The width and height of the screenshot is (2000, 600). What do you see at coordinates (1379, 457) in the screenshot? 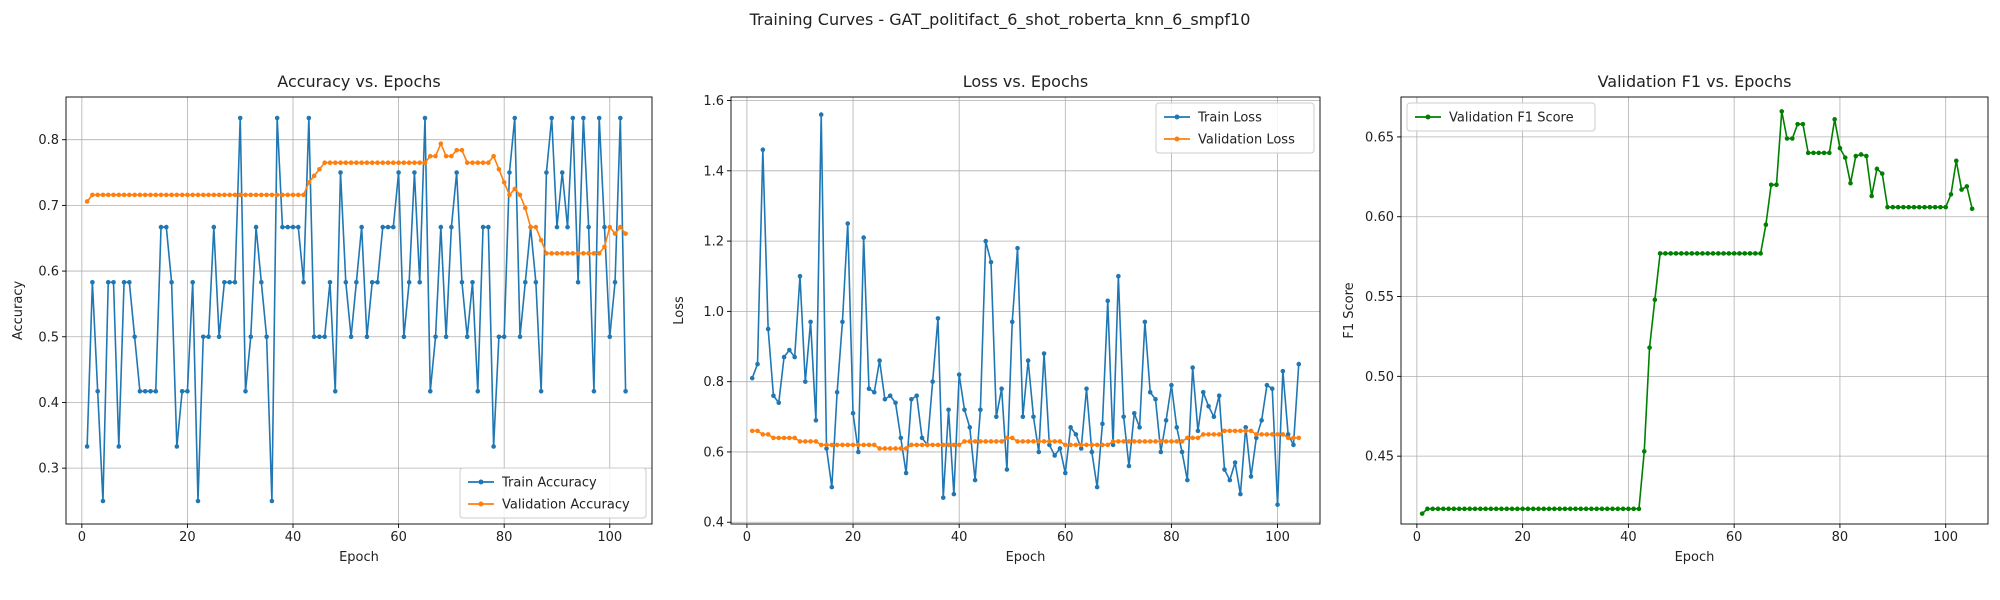
I see `y-tick-label: 0.45` at bounding box center [1379, 457].